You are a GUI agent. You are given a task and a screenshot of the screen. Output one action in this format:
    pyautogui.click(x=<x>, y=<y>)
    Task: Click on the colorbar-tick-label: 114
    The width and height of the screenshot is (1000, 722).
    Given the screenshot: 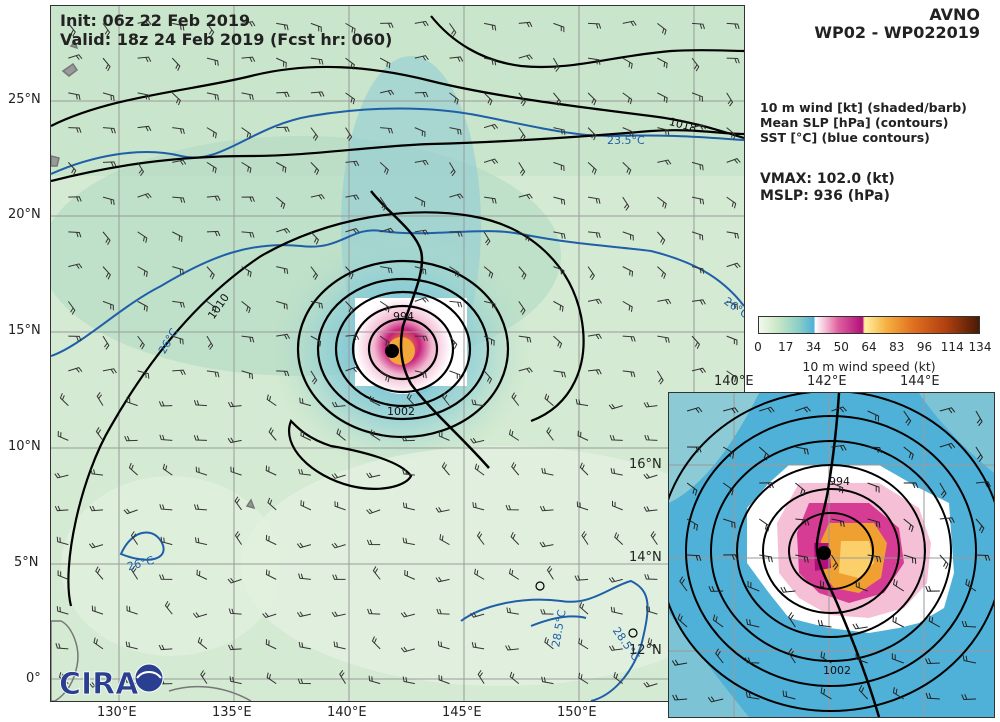 What is the action you would take?
    pyautogui.click(x=952, y=347)
    